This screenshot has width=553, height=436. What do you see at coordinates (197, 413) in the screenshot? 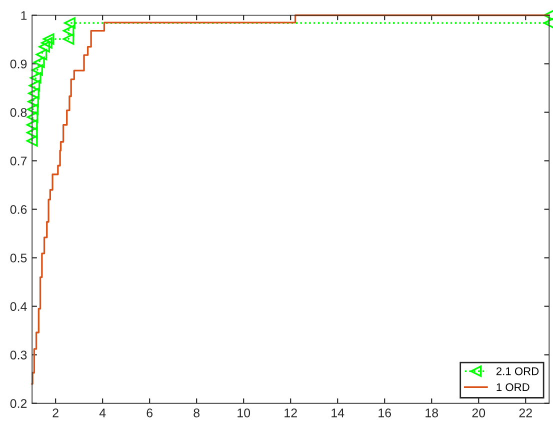
I see `x-tick-label: 8` at bounding box center [197, 413].